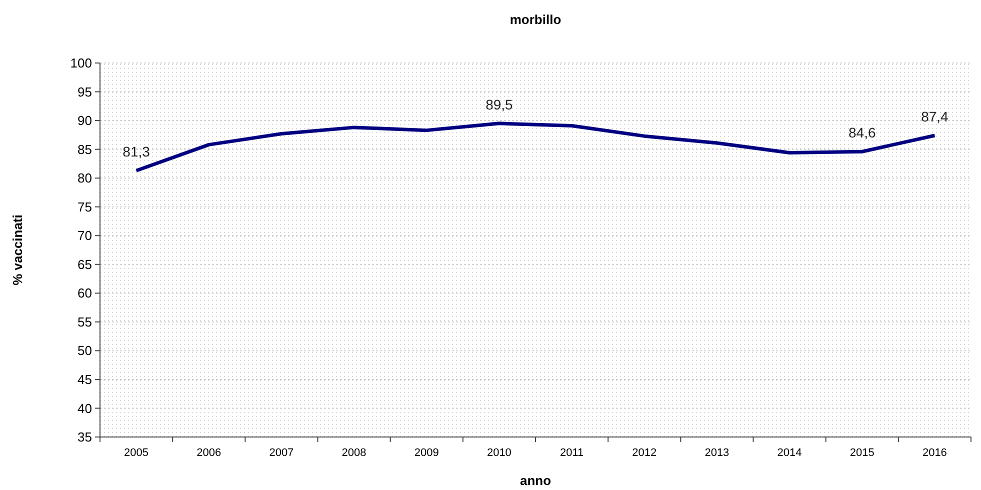 This screenshot has width=981, height=490. Describe the element at coordinates (862, 132) in the screenshot. I see `data-label: 84,6` at that location.